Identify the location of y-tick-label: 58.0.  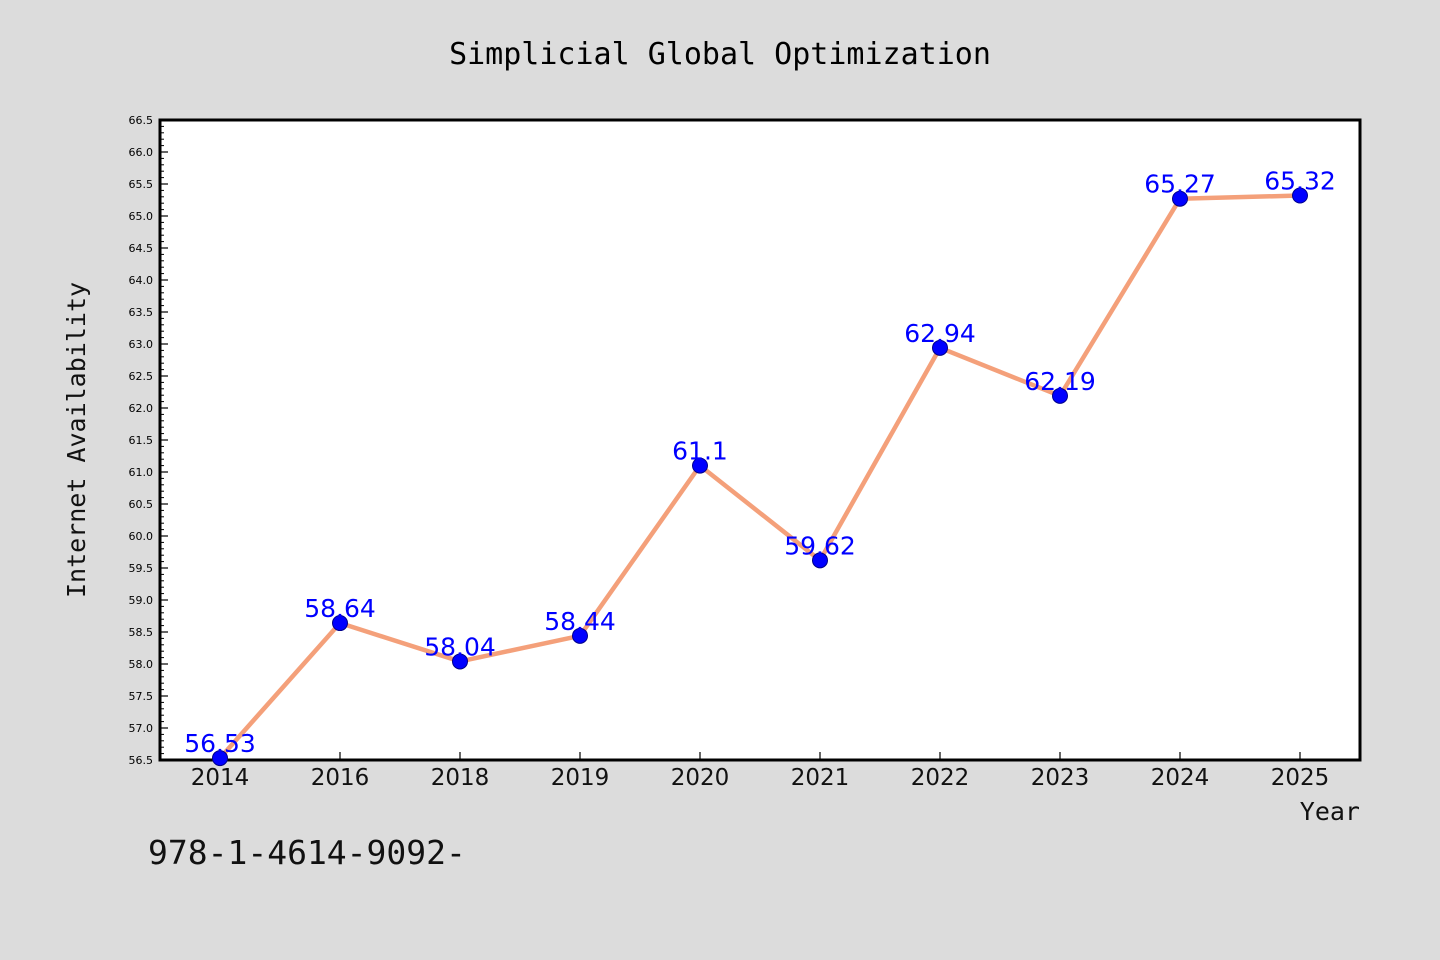
(141, 664).